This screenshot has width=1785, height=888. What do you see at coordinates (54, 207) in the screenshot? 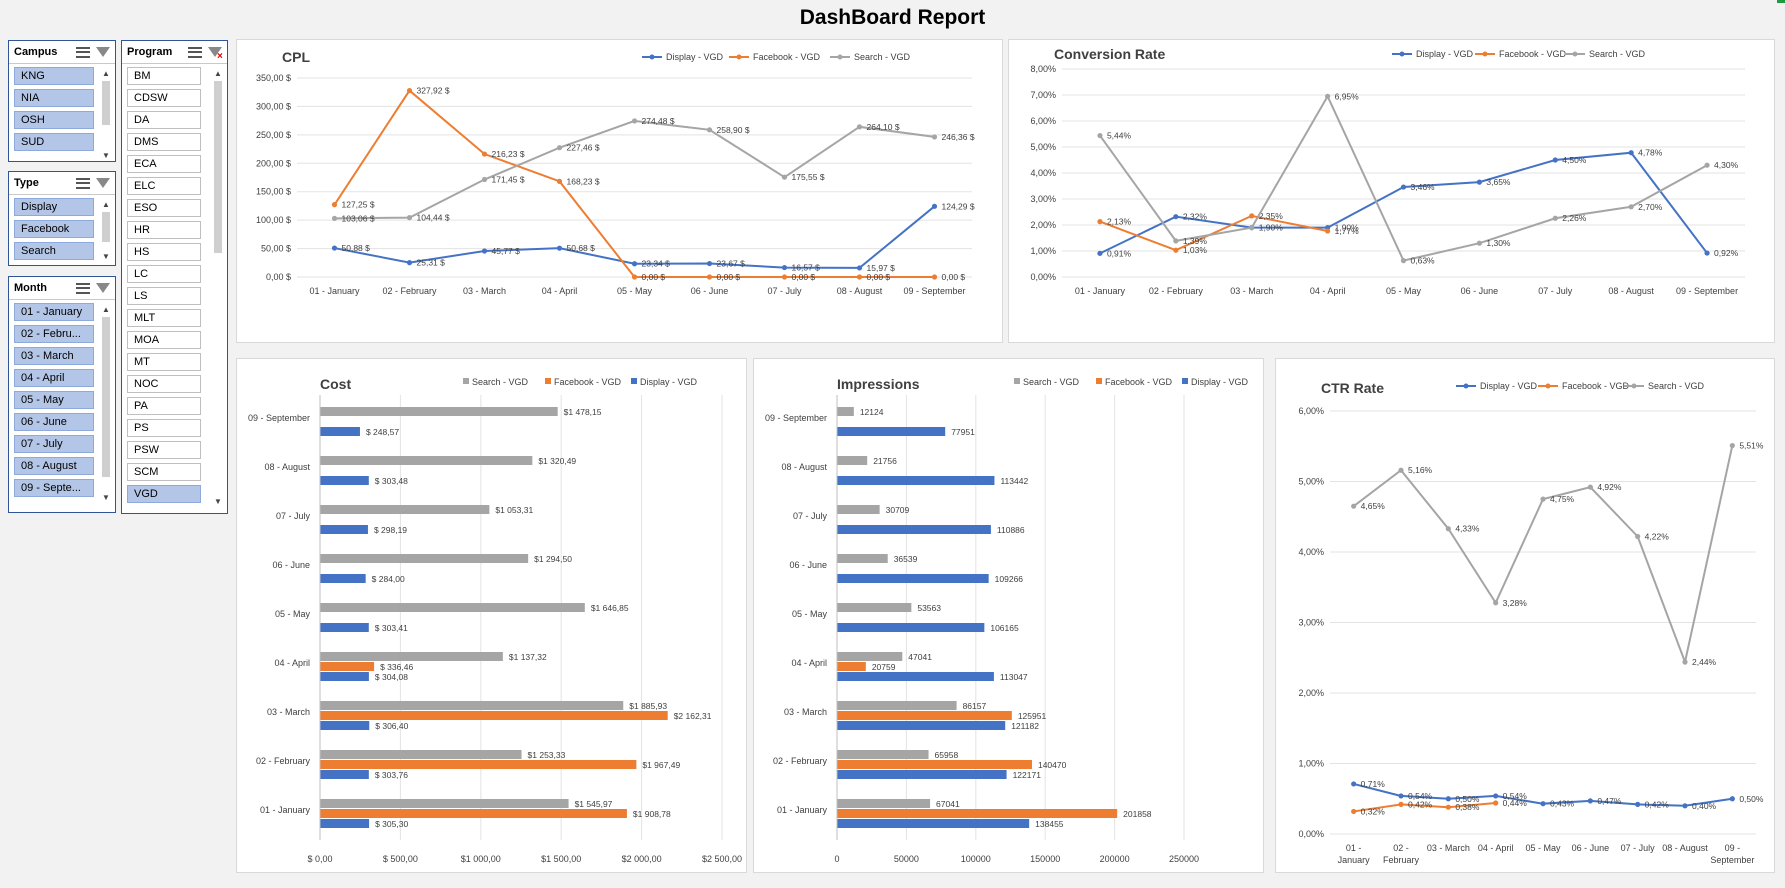
I see `slicer-item: Display` at bounding box center [54, 207].